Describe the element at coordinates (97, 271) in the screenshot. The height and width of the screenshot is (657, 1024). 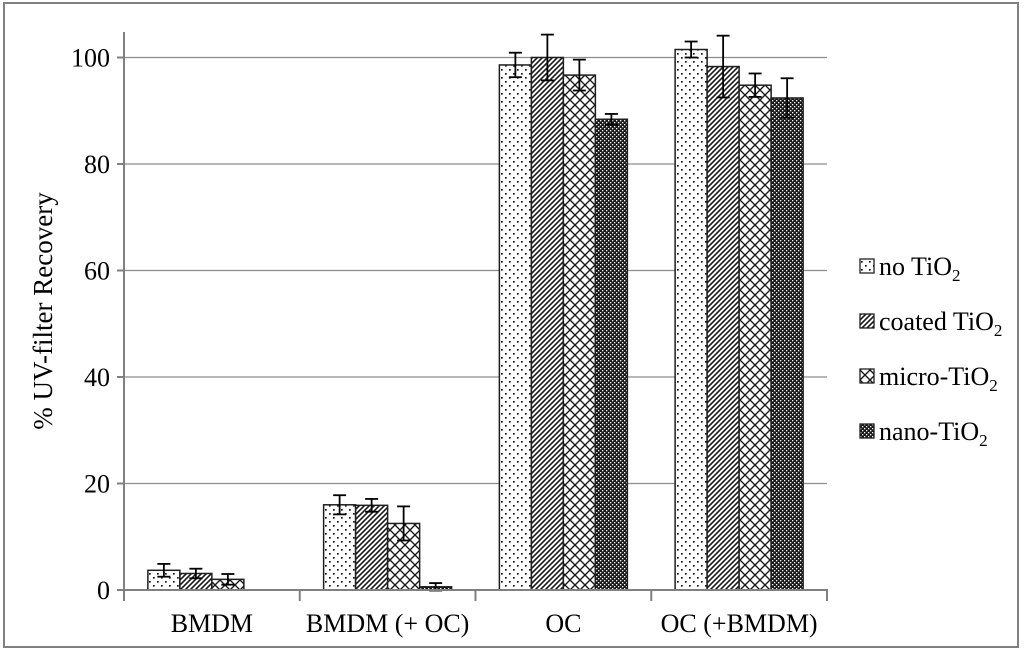
I see `y-tick-label-60: 60` at that location.